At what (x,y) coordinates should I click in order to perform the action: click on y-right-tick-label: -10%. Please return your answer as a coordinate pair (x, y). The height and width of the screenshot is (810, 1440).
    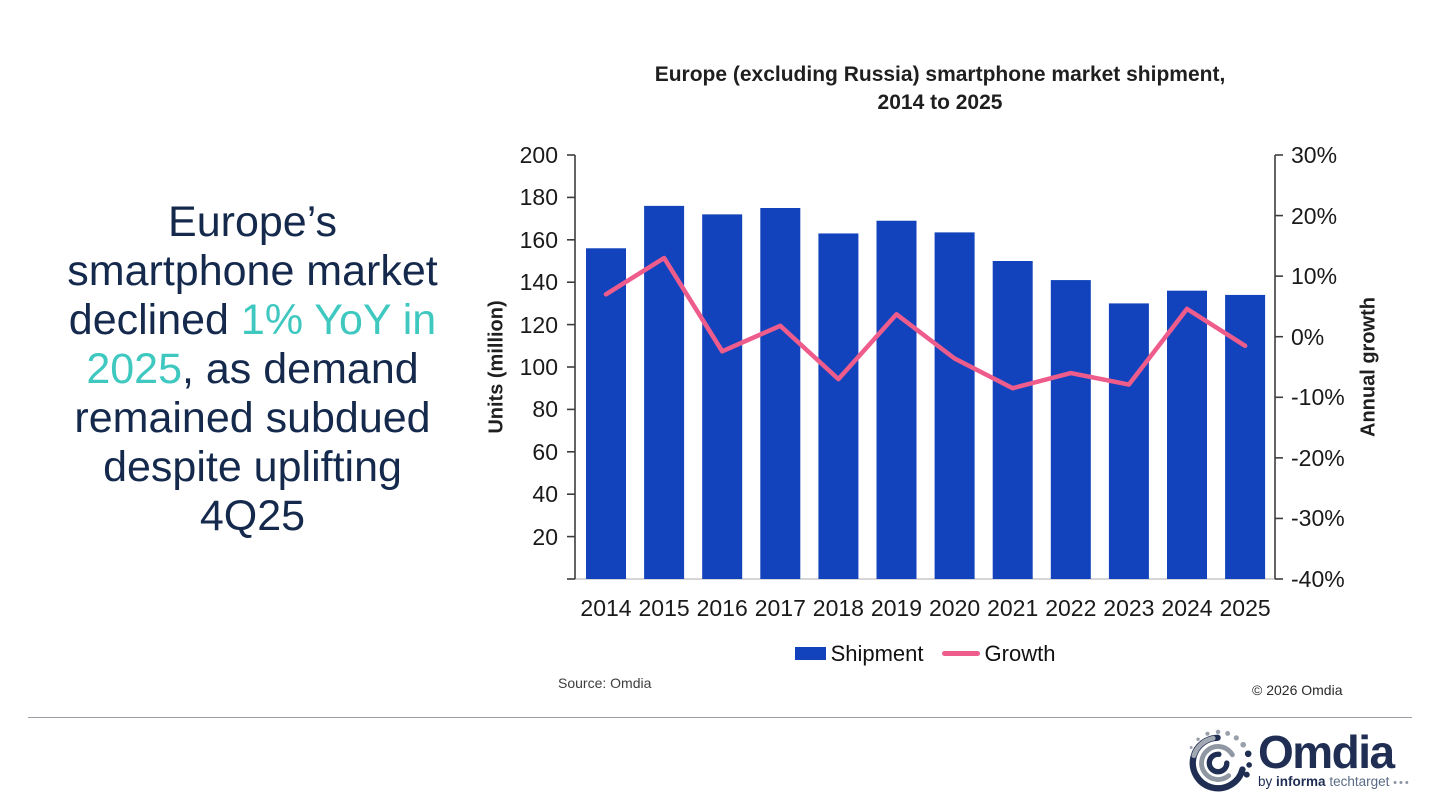
    Looking at the image, I should click on (1318, 397).